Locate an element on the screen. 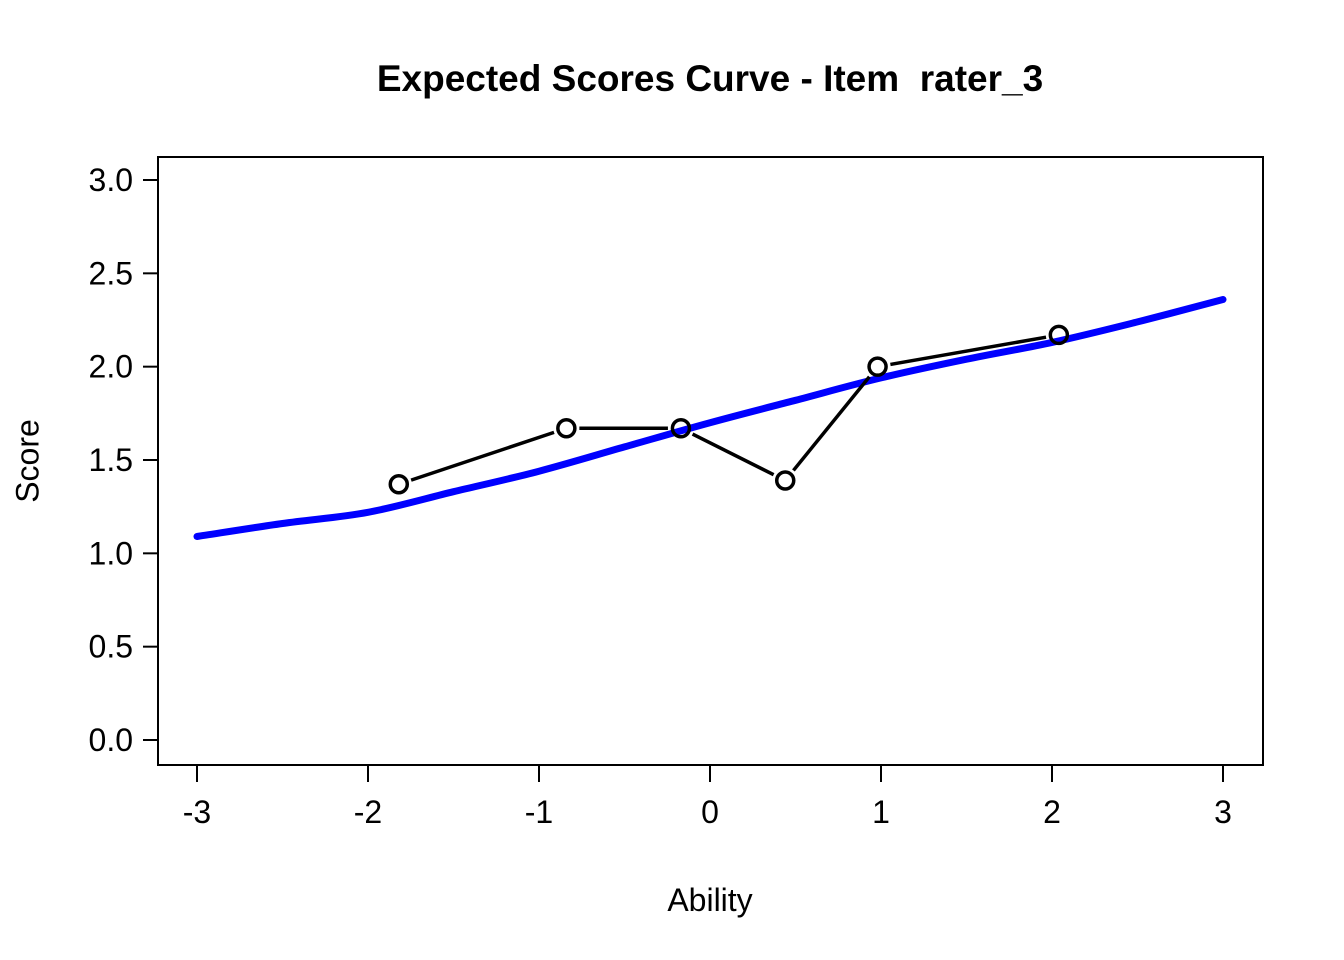  x-axis-title: Ability is located at coordinates (710, 900).